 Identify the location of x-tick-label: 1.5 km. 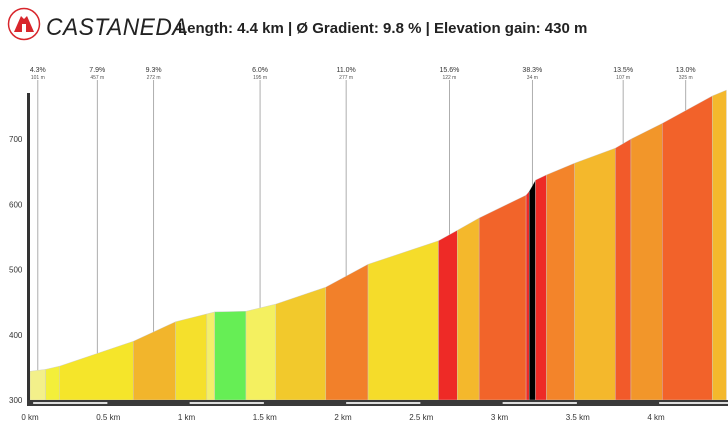
(265, 417).